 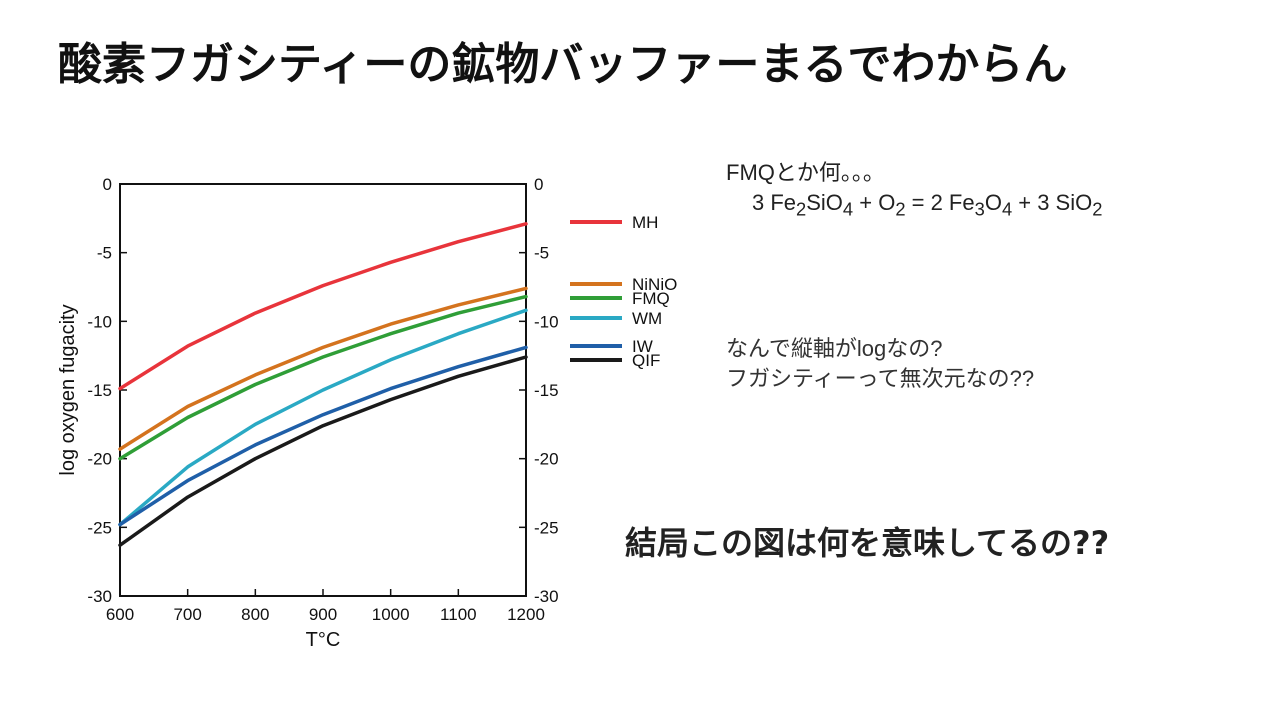 I want to click on series-line-wm, so click(x=323, y=417).